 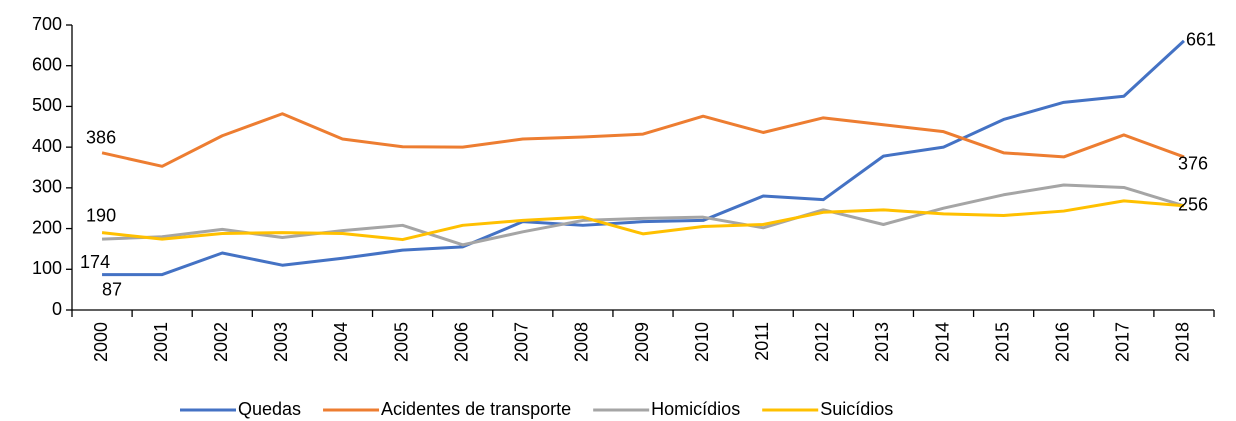 What do you see at coordinates (1123, 342) in the screenshot?
I see `x-tick-label: 2017` at bounding box center [1123, 342].